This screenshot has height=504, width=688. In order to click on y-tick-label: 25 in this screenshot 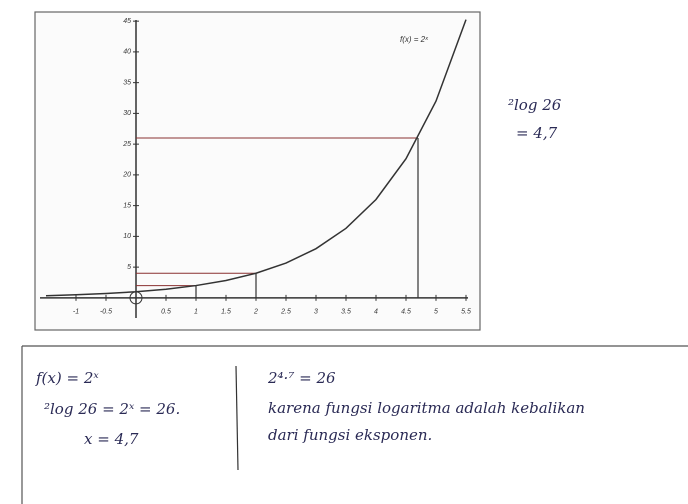, I will do `click(126, 144)`.